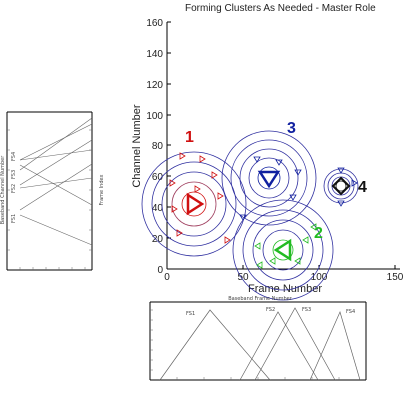 The image size is (405, 407). I want to click on cluster-2-points, so click(285, 246).